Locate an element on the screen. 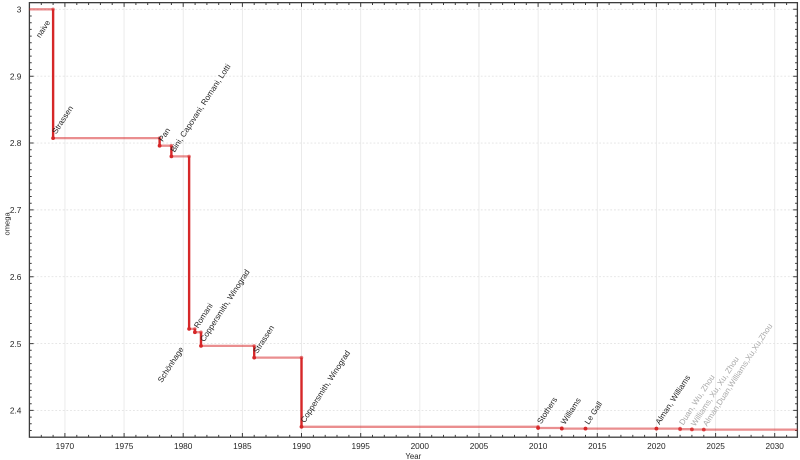  svg-text: 2.7 is located at coordinates (16, 210).